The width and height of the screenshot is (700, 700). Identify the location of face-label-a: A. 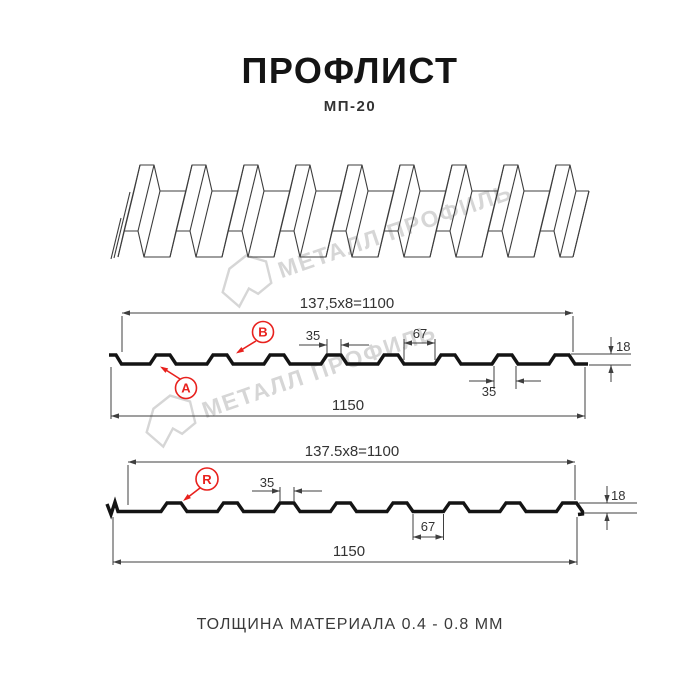
(186, 388).